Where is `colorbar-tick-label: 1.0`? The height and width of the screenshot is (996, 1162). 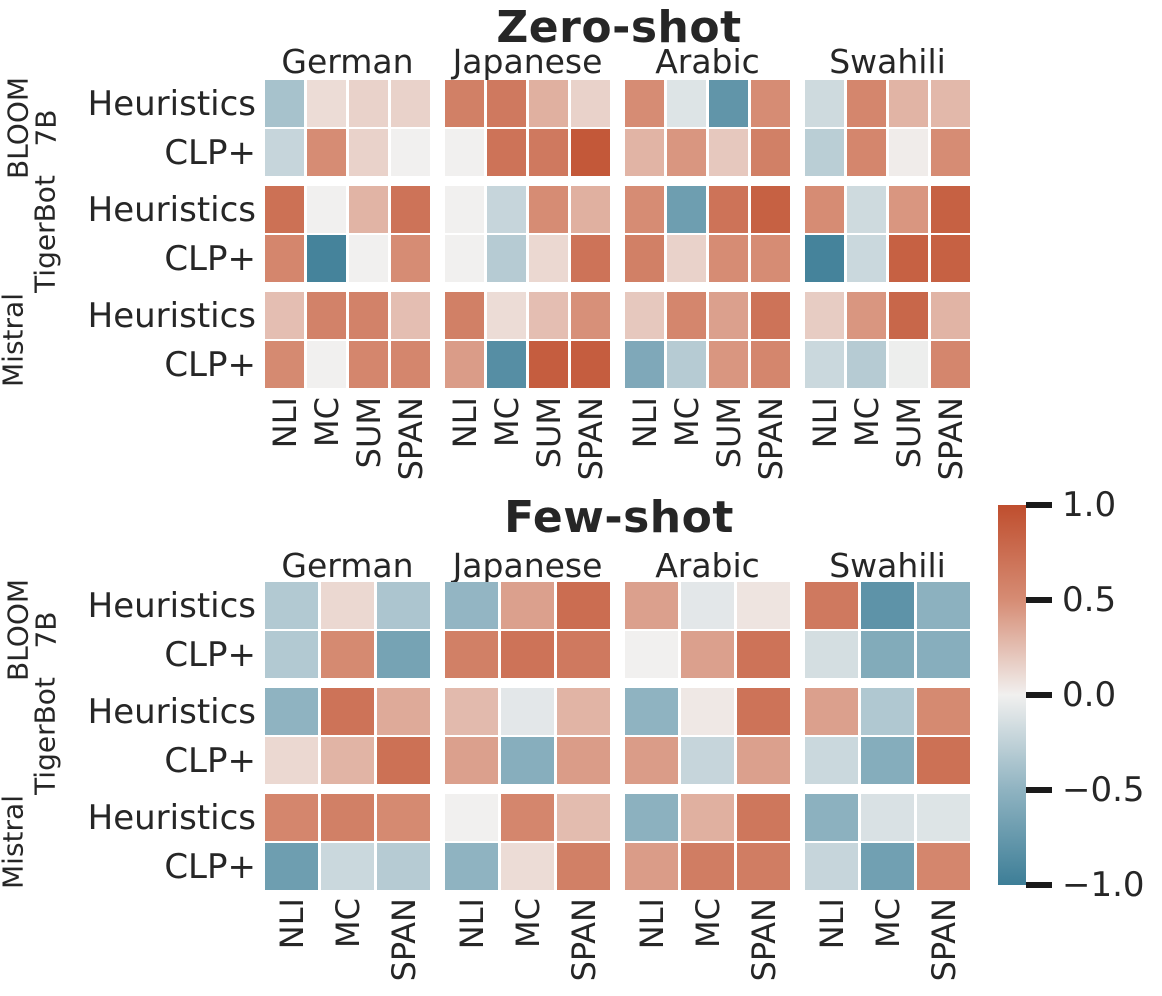
colorbar-tick-label: 1.0 is located at coordinates (1089, 505).